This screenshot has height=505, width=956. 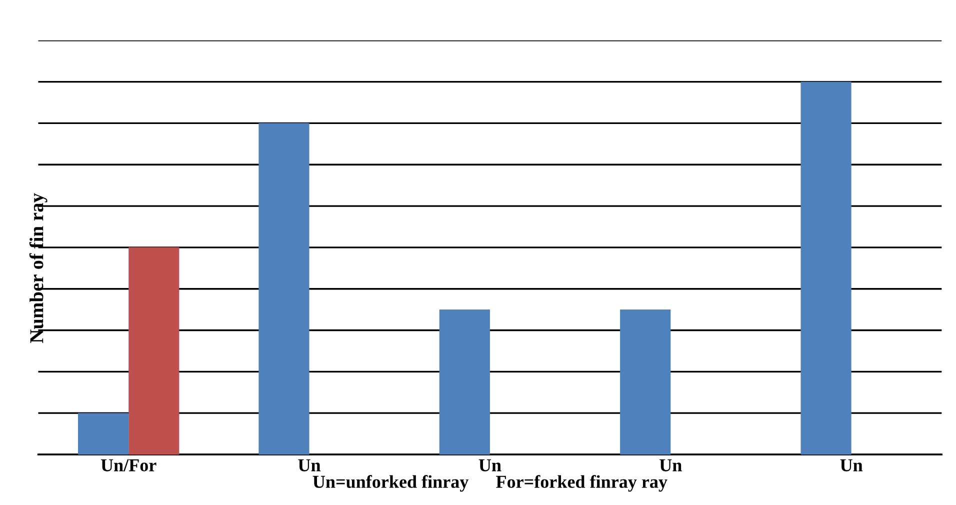 I want to click on x-axis-title: Un=unforked finray For=forked finray ray, so click(x=490, y=483).